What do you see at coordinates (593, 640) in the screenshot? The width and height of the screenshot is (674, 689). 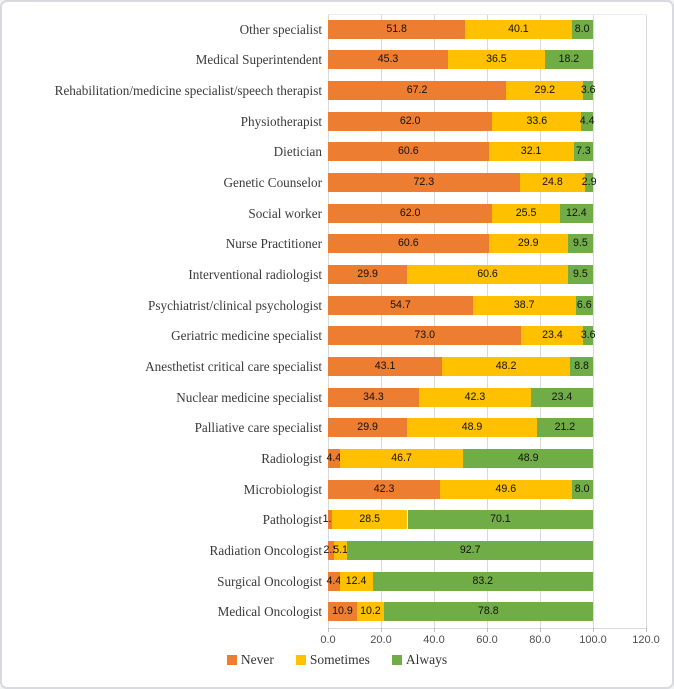 I see `x-axis-tick-label: 100.0` at bounding box center [593, 640].